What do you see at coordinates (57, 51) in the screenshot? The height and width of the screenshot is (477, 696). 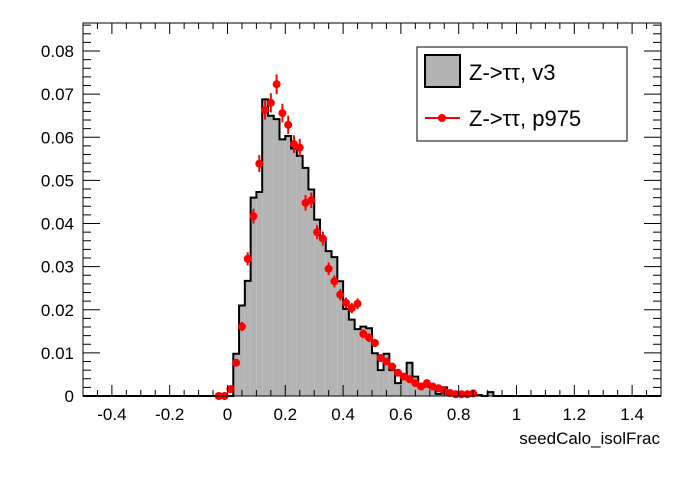 I see `y-tick-label: 0.08` at bounding box center [57, 51].